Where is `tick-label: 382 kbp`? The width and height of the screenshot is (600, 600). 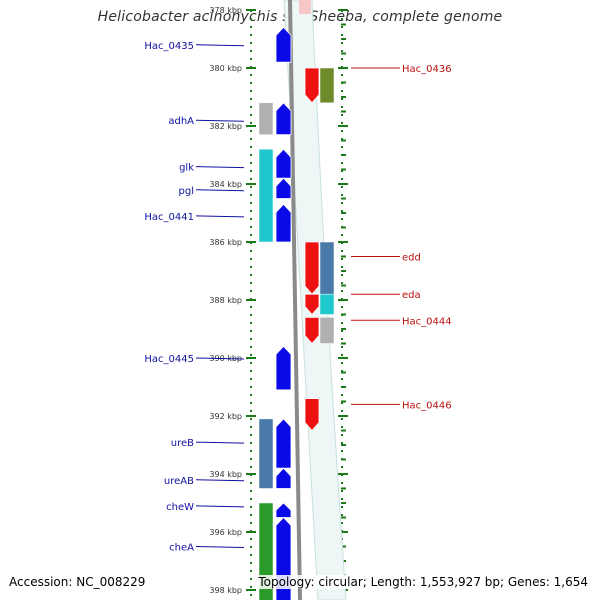
tick-label: 382 kbp is located at coordinates (225, 126).